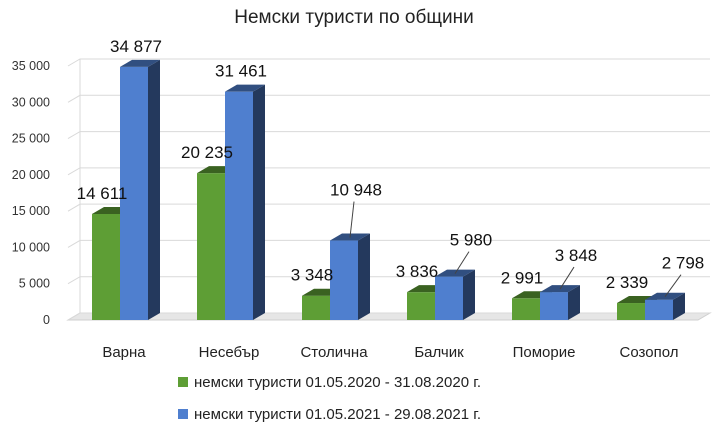  I want to click on chart-title: Немски туристи по общини, so click(353, 17).